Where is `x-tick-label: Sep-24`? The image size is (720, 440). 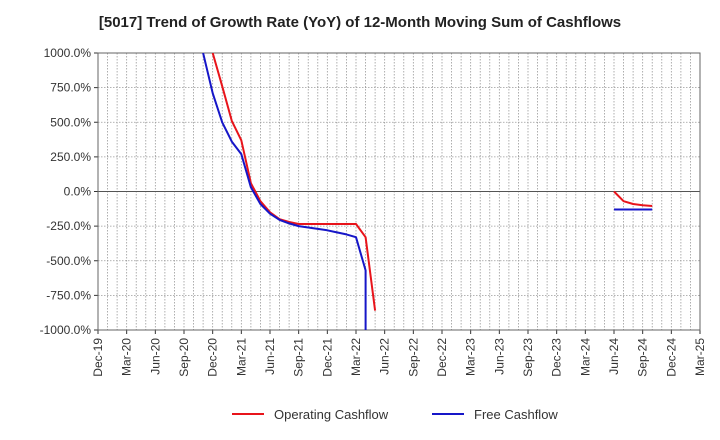 x-tick-label: Sep-24 is located at coordinates (643, 357).